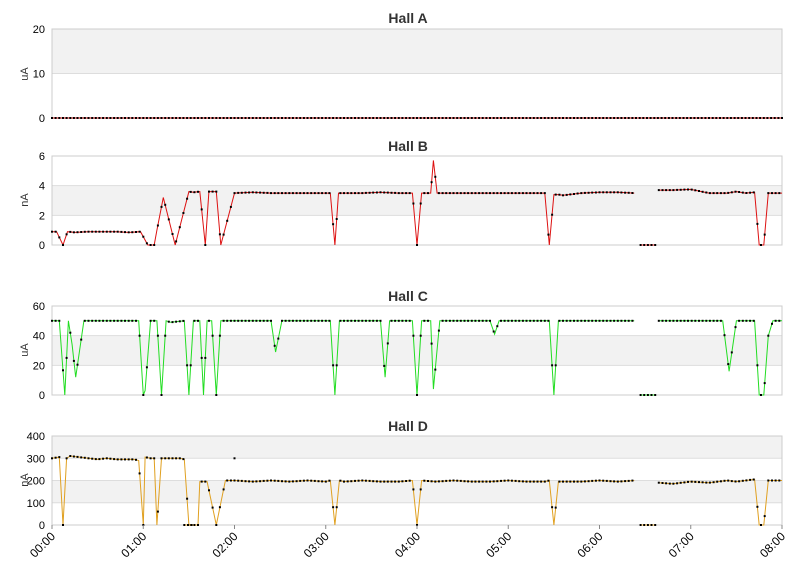  Describe the element at coordinates (681, 544) in the screenshot. I see `x-tick-label: 07:00` at that location.